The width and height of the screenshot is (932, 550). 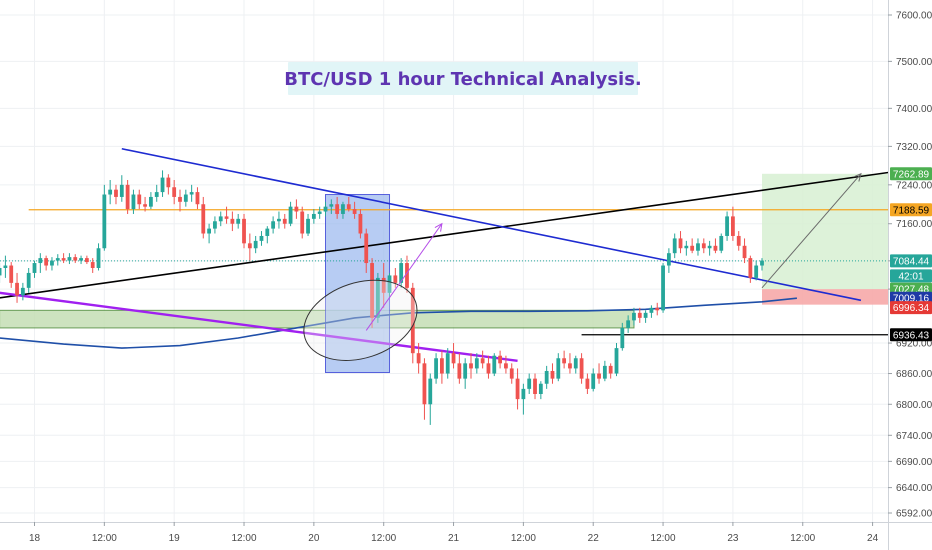 I want to click on time-tick-label: 21, so click(x=454, y=538).